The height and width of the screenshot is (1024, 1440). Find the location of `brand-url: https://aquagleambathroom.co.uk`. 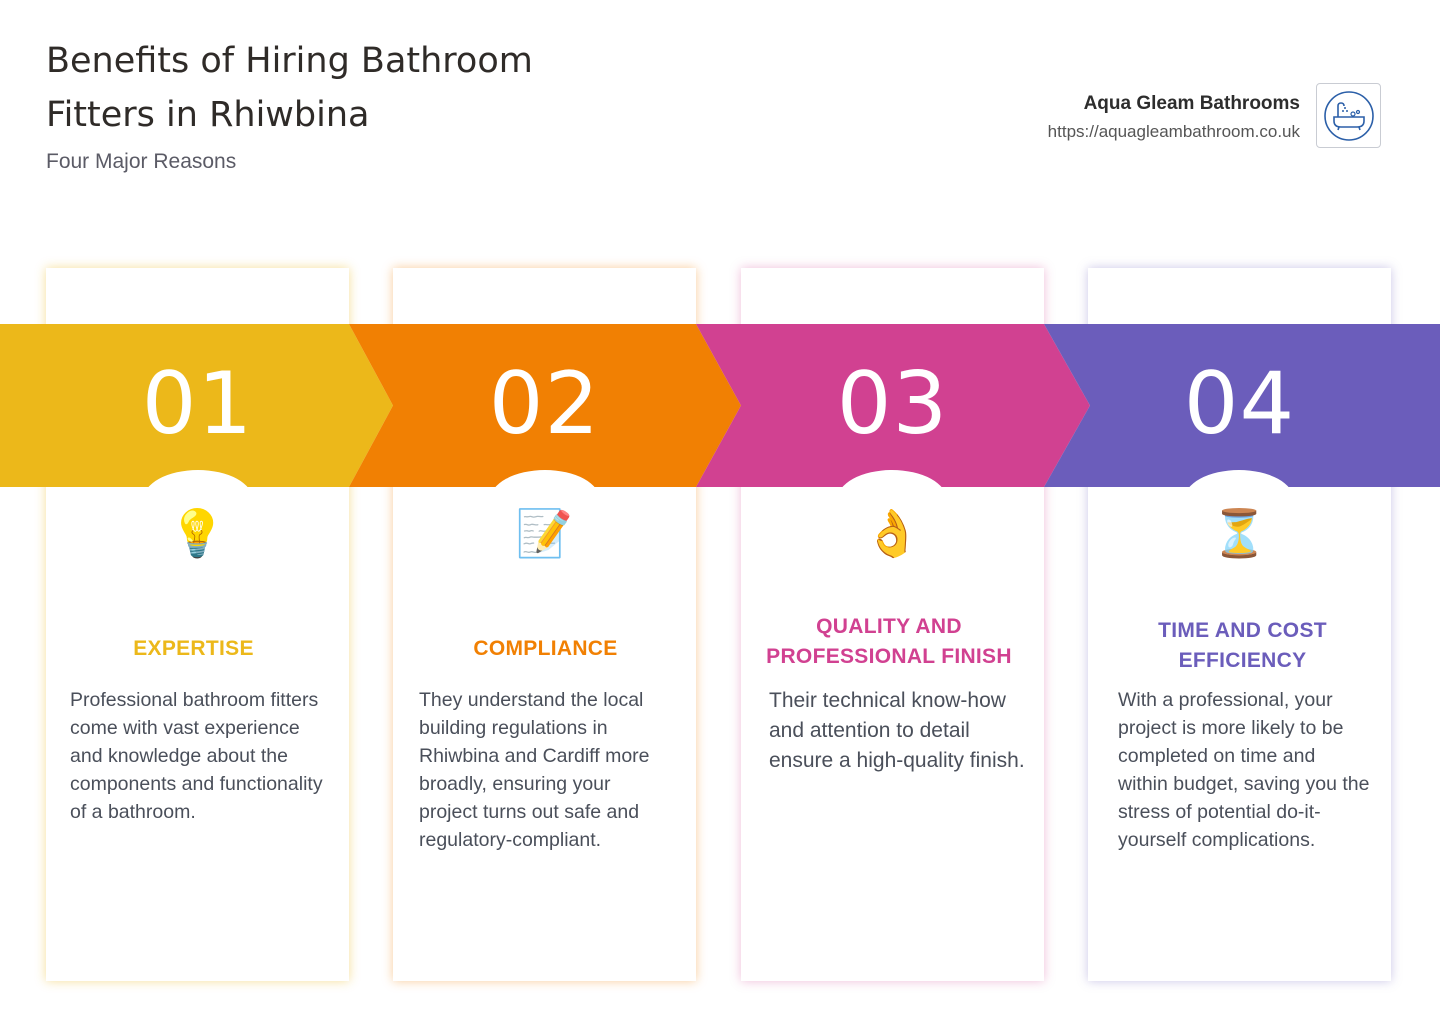

brand-url: https://aquagleambathroom.co.uk is located at coordinates (1173, 131).